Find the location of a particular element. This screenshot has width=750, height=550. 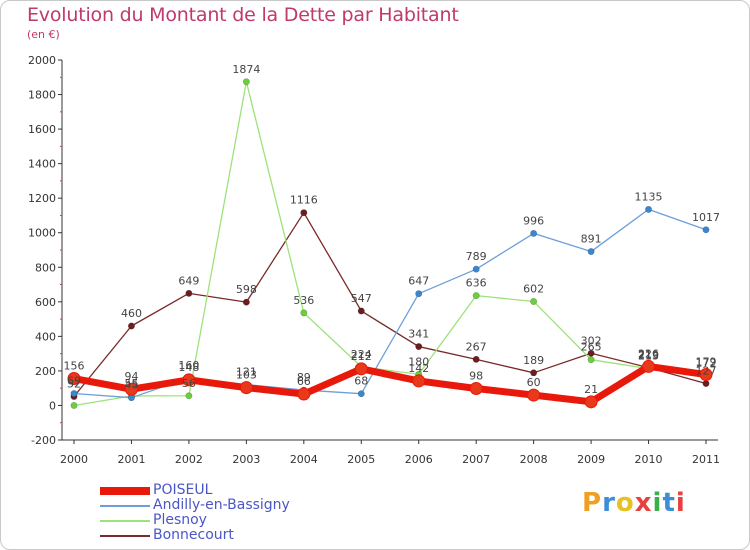

proxiti-logo: Proxiti is located at coordinates (634, 503).